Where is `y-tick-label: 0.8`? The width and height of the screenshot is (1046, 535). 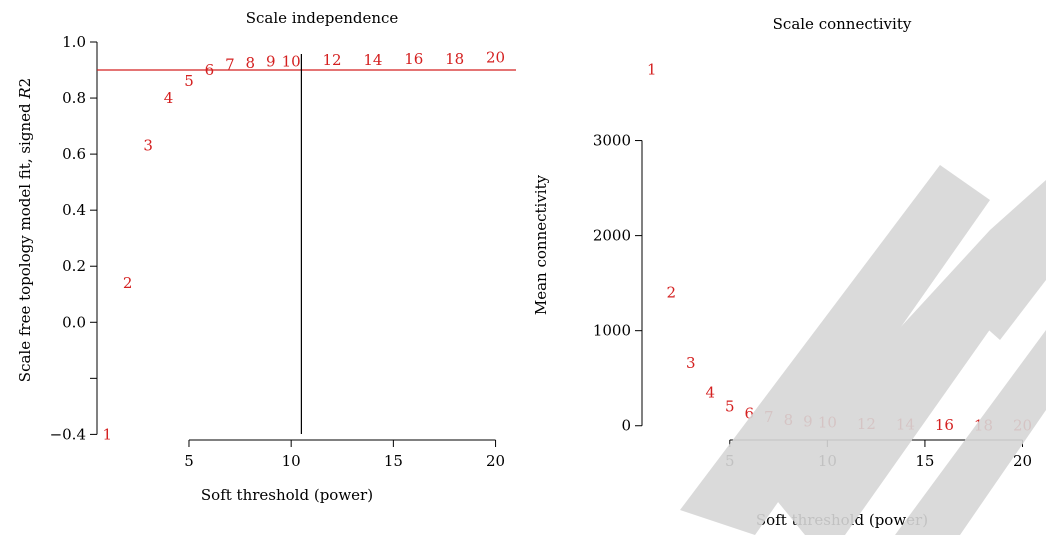 y-tick-label: 0.8 is located at coordinates (74, 98).